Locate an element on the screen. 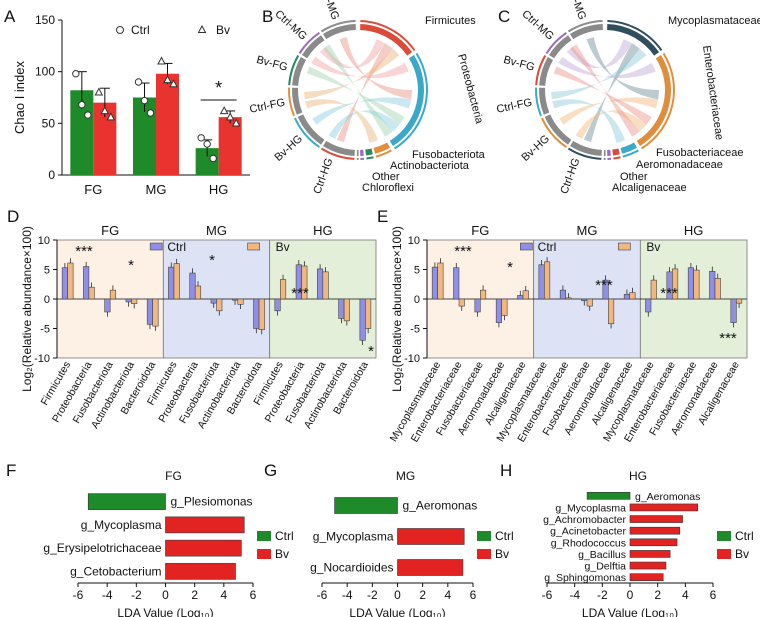 The height and width of the screenshot is (617, 760). x-tick-label: MG is located at coordinates (156, 189).